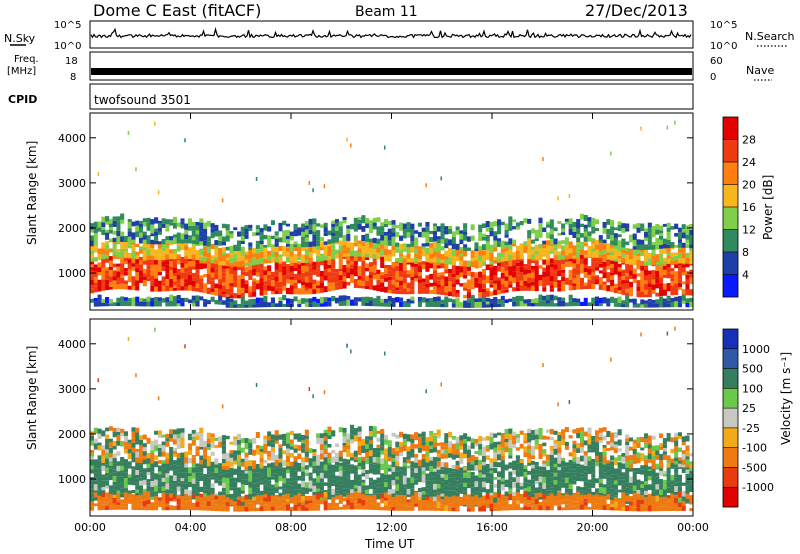  I want to click on power-colorbar-tick-label: 24, so click(749, 162).